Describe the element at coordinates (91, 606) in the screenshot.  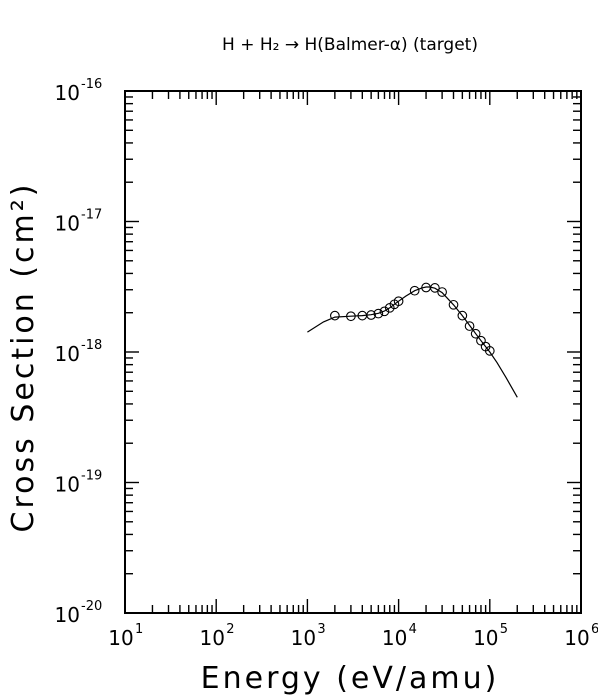
I see `y-tick-exponent: -20` at that location.